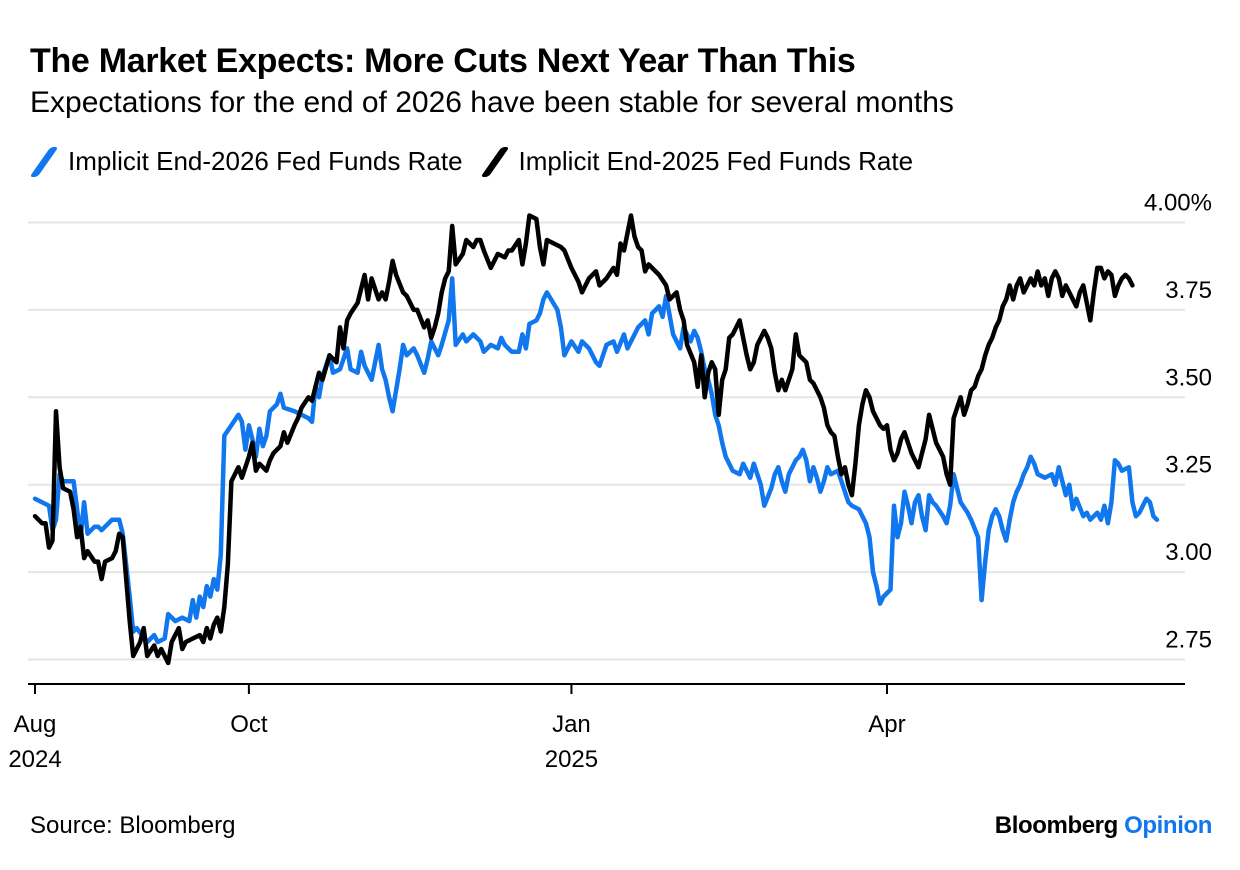 The height and width of the screenshot is (870, 1240). I want to click on y-tick-label: 4.00%, so click(1178, 202).